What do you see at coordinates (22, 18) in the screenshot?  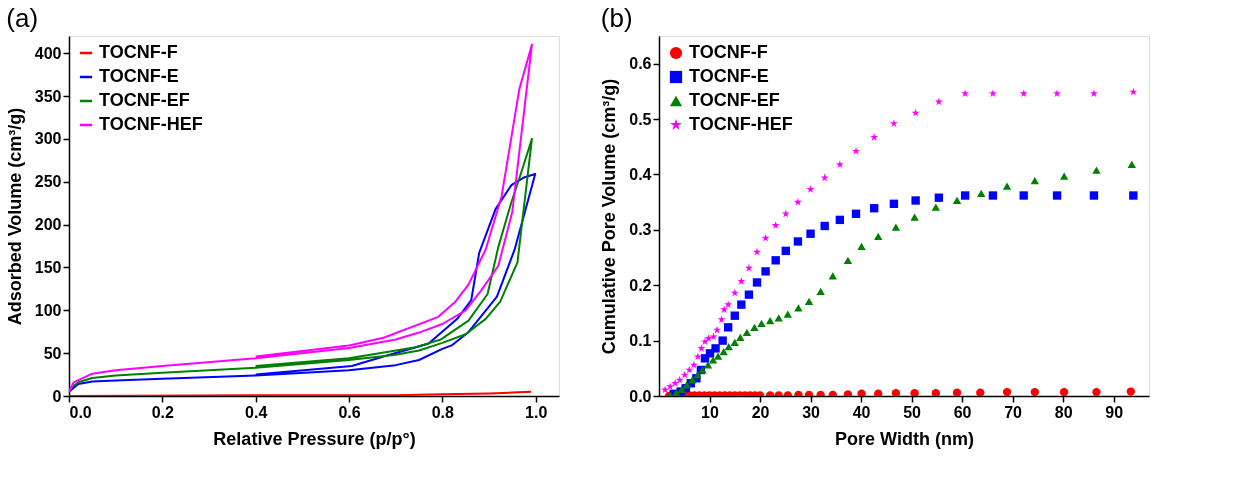 I see `chart-title: (a)` at bounding box center [22, 18].